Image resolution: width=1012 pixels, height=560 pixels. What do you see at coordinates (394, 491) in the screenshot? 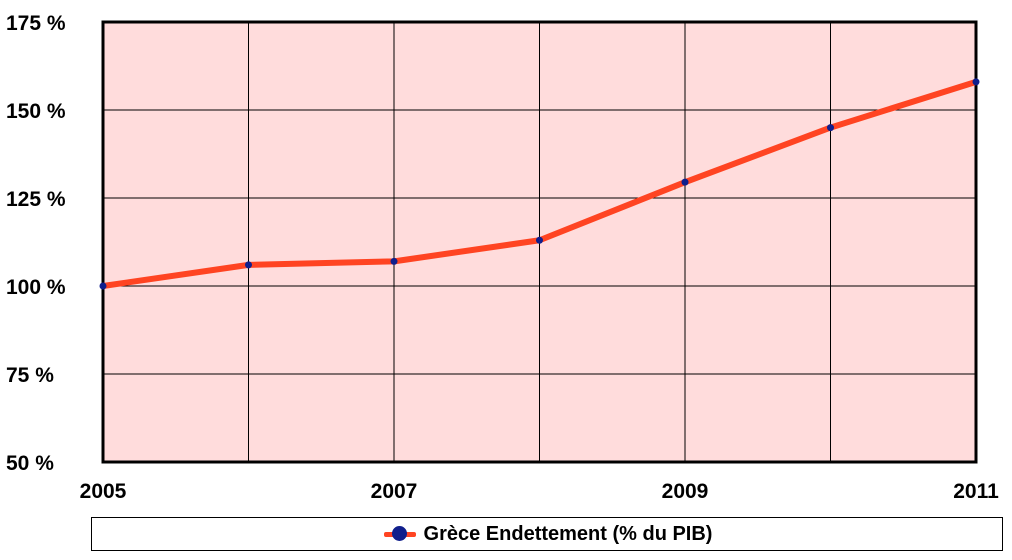
I see `x-tick-label: 2007` at bounding box center [394, 491].